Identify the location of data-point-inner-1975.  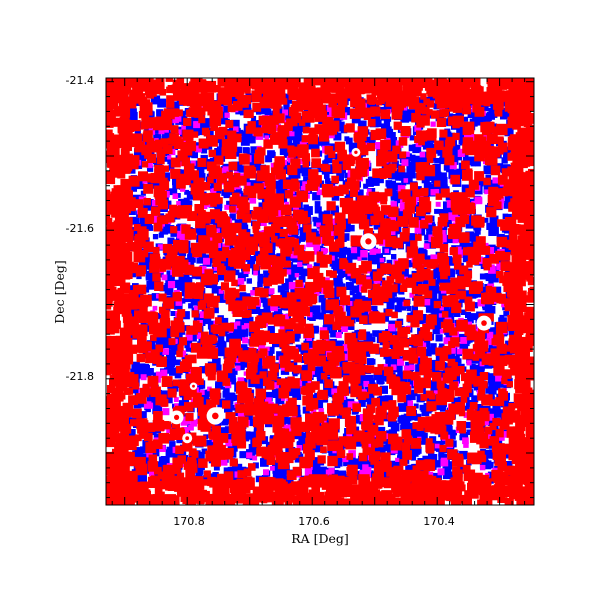
(276, 470).